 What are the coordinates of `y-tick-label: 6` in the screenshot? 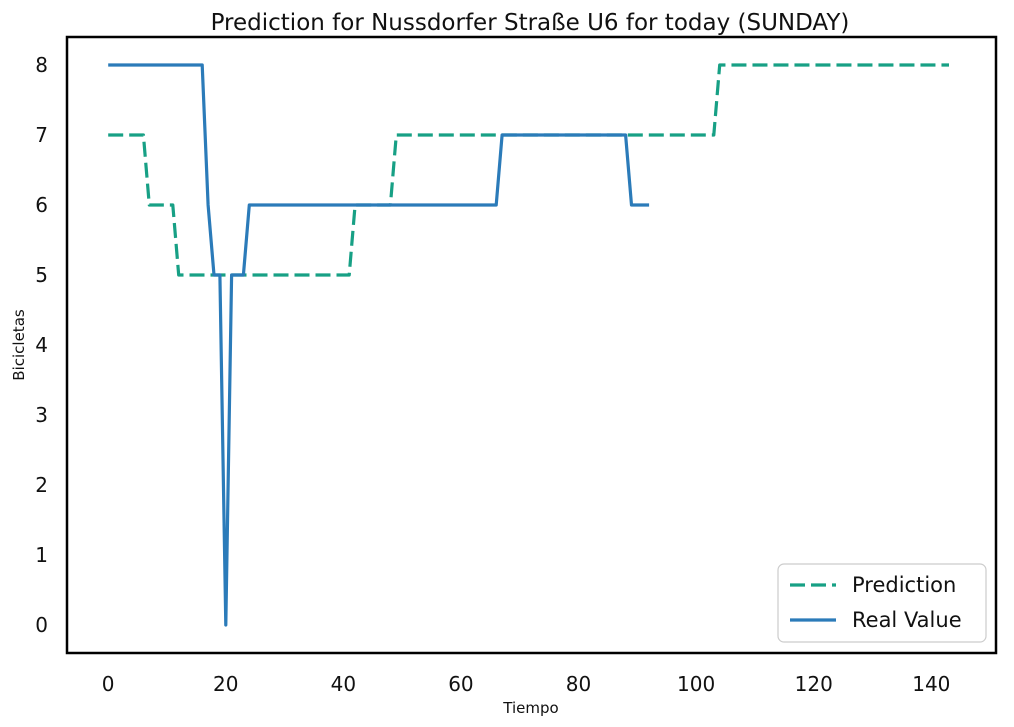 It's located at (41, 205).